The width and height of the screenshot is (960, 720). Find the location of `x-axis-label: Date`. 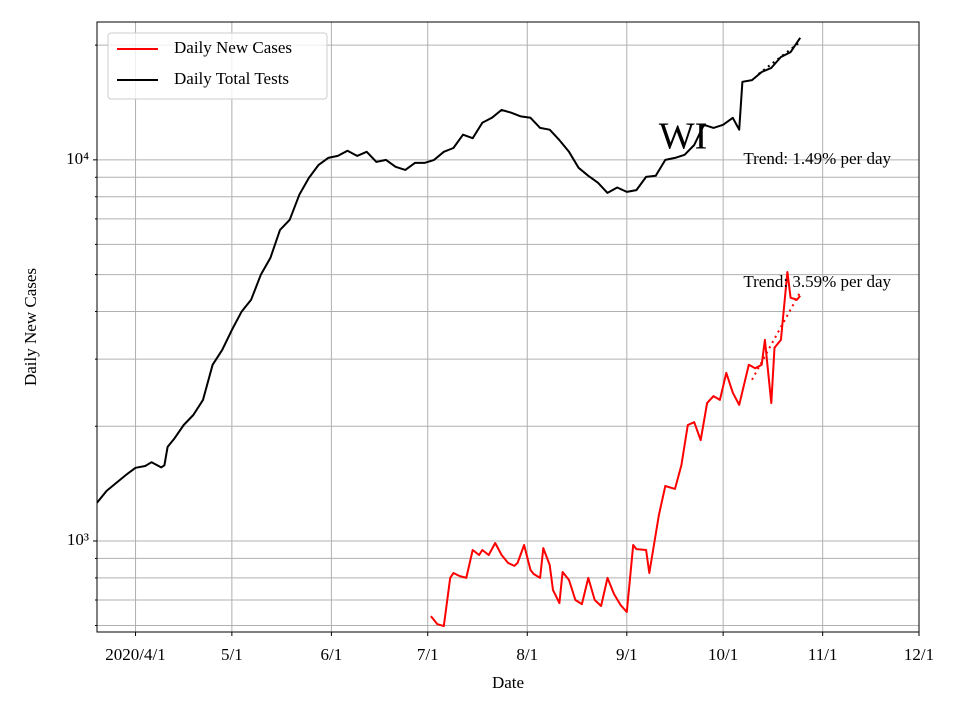

x-axis-label: Date is located at coordinates (508, 682).